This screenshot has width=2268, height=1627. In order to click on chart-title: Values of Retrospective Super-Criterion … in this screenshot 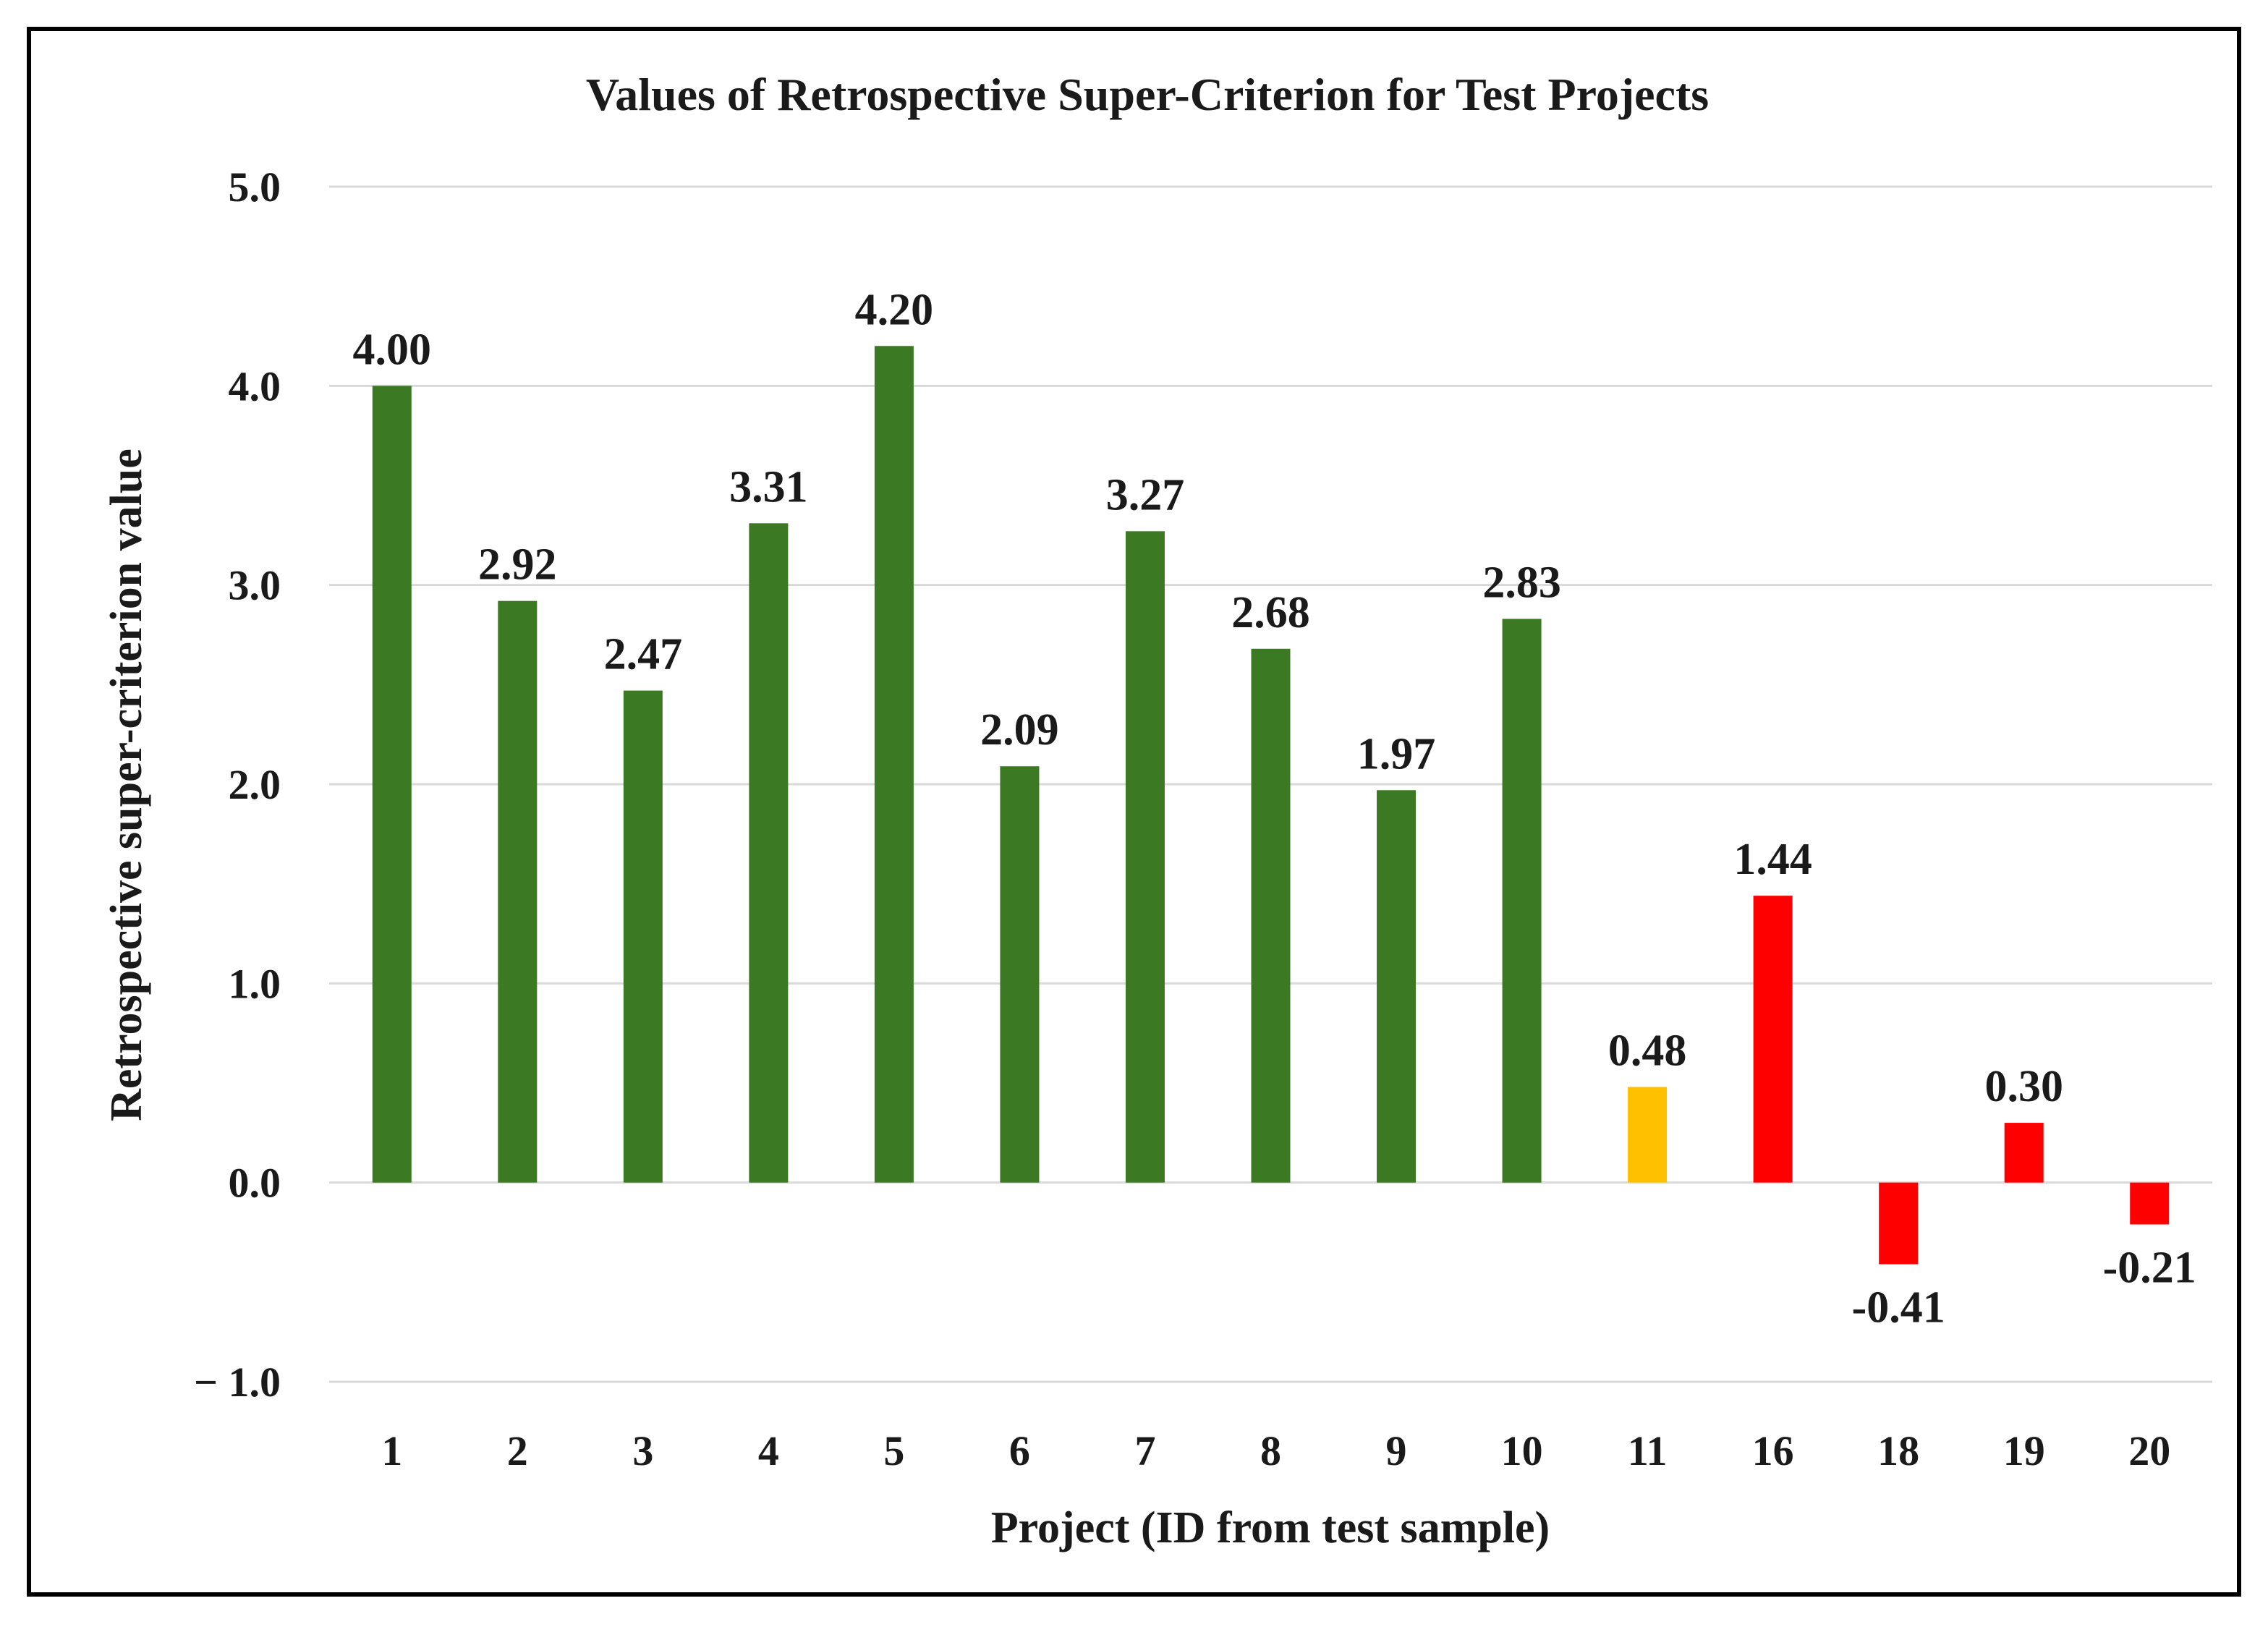, I will do `click(1147, 95)`.